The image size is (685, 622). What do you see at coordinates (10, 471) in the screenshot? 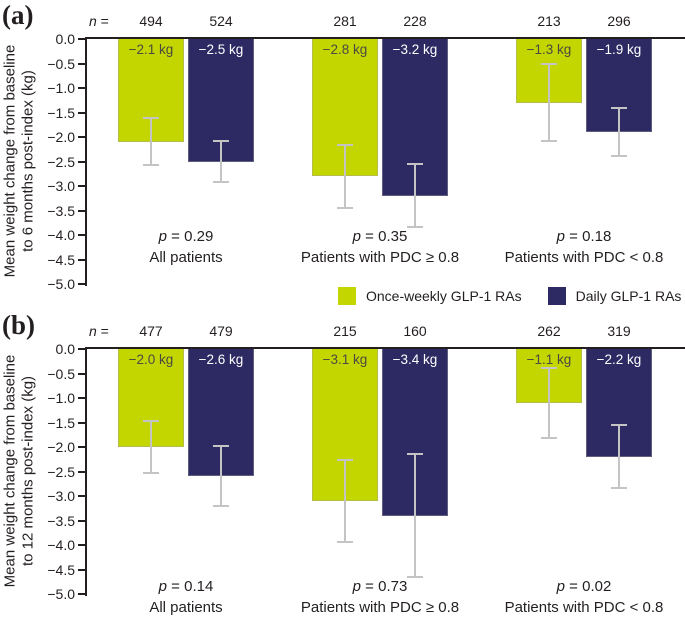
I see `y-axis-title-line: Mean weight change from baseline` at bounding box center [10, 471].